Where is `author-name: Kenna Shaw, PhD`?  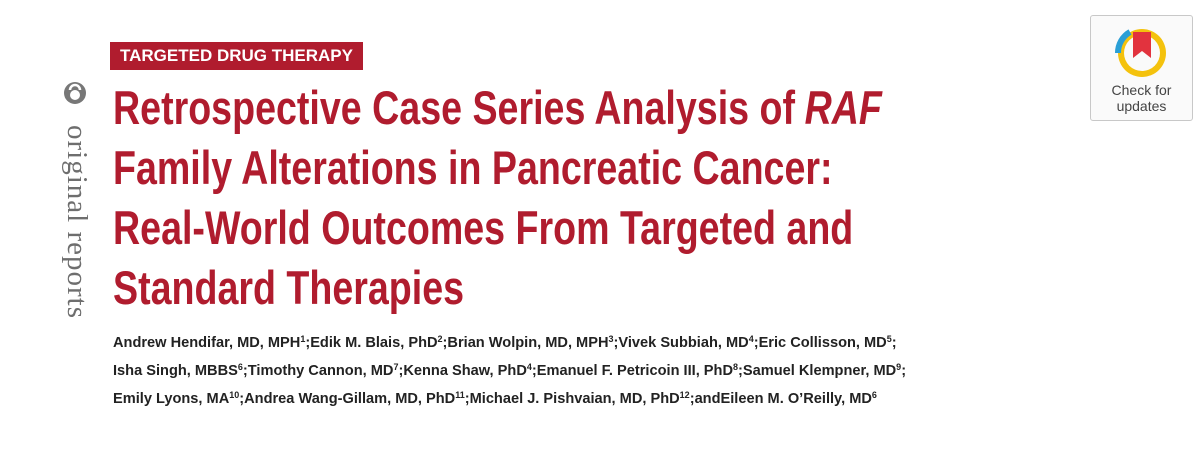 author-name: Kenna Shaw, PhD is located at coordinates (465, 371).